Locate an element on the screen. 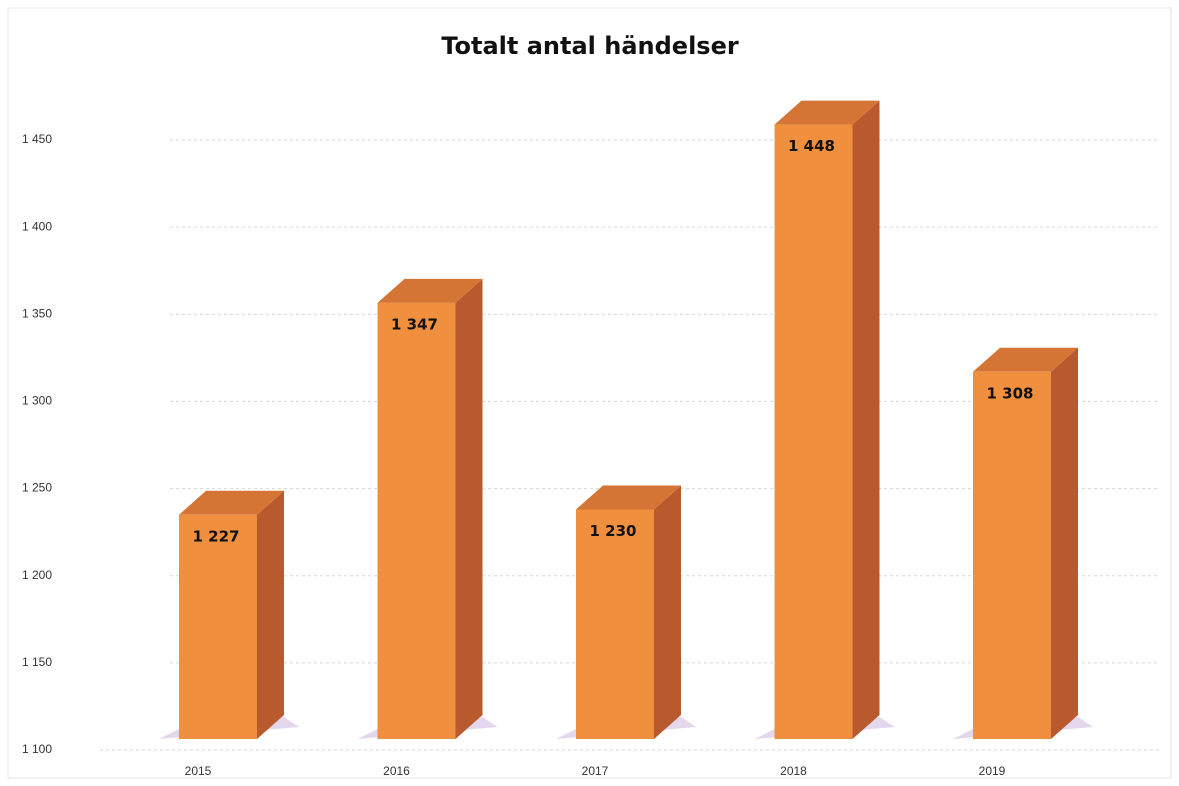  value-label: 1 347 is located at coordinates (414, 324).